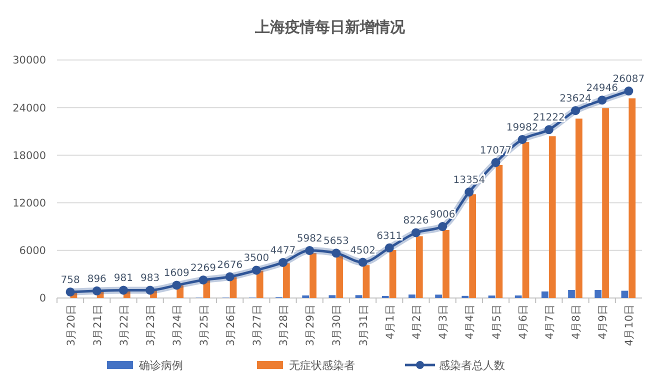 Image resolution: width=660 pixels, height=385 pixels. What do you see at coordinates (204, 325) in the screenshot?
I see `x-tick-label: 3月25日` at bounding box center [204, 325].